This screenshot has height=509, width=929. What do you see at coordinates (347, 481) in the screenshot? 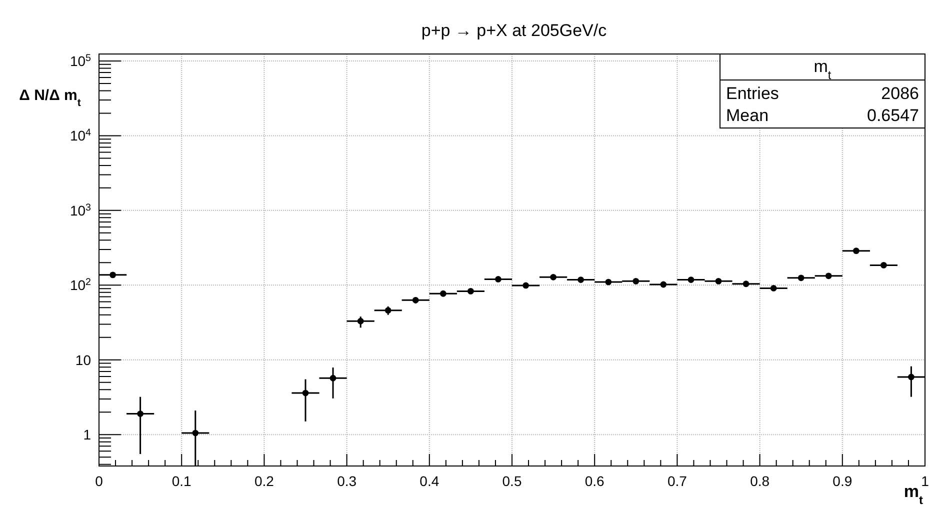
I see `x-tick-label: 0.3` at bounding box center [347, 481].